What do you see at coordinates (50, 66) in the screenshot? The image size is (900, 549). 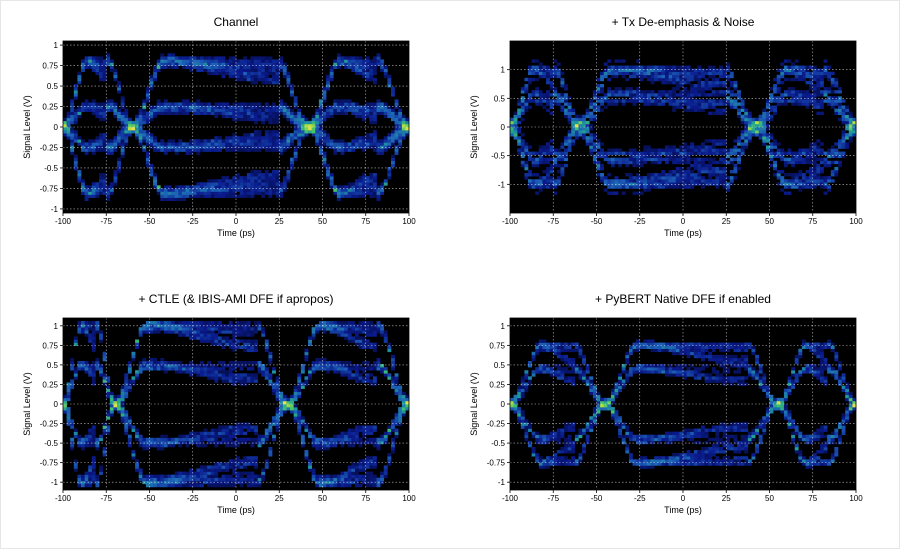 I see `y-tick-label: 0.75` at bounding box center [50, 66].